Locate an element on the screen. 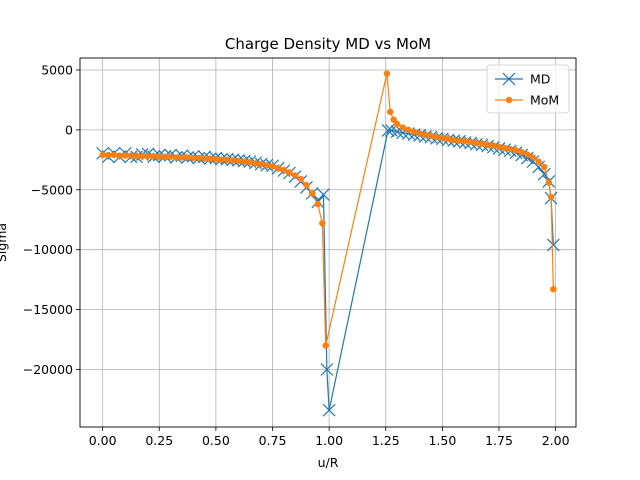 This screenshot has height=480, width=640. legend: MD MoM is located at coordinates (528, 89).